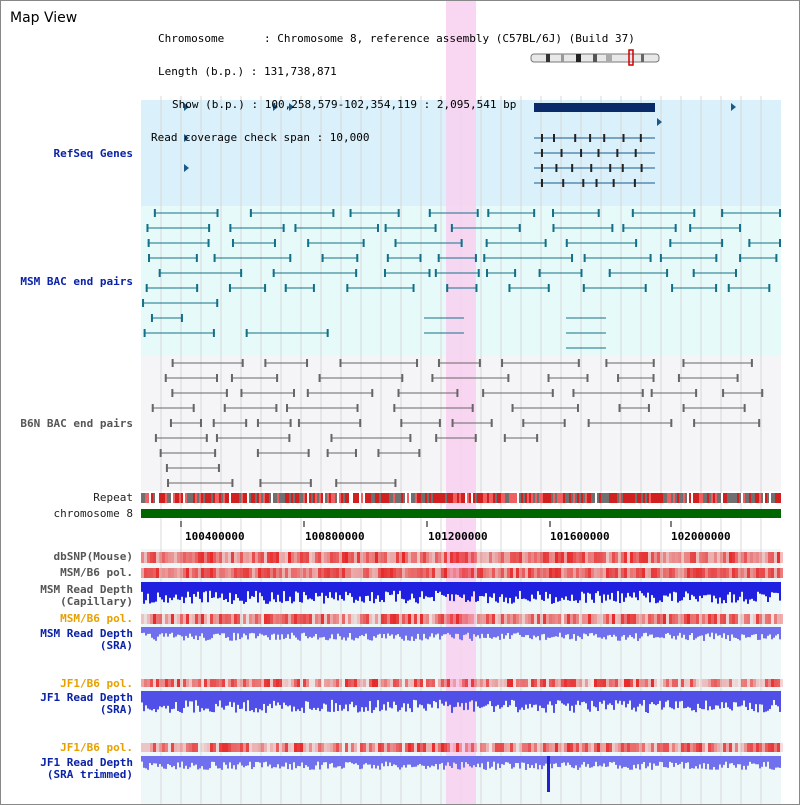  Describe the element at coordinates (76, 423) in the screenshot. I see `b6n-bac-label: B6N BAC end pairs` at that location.